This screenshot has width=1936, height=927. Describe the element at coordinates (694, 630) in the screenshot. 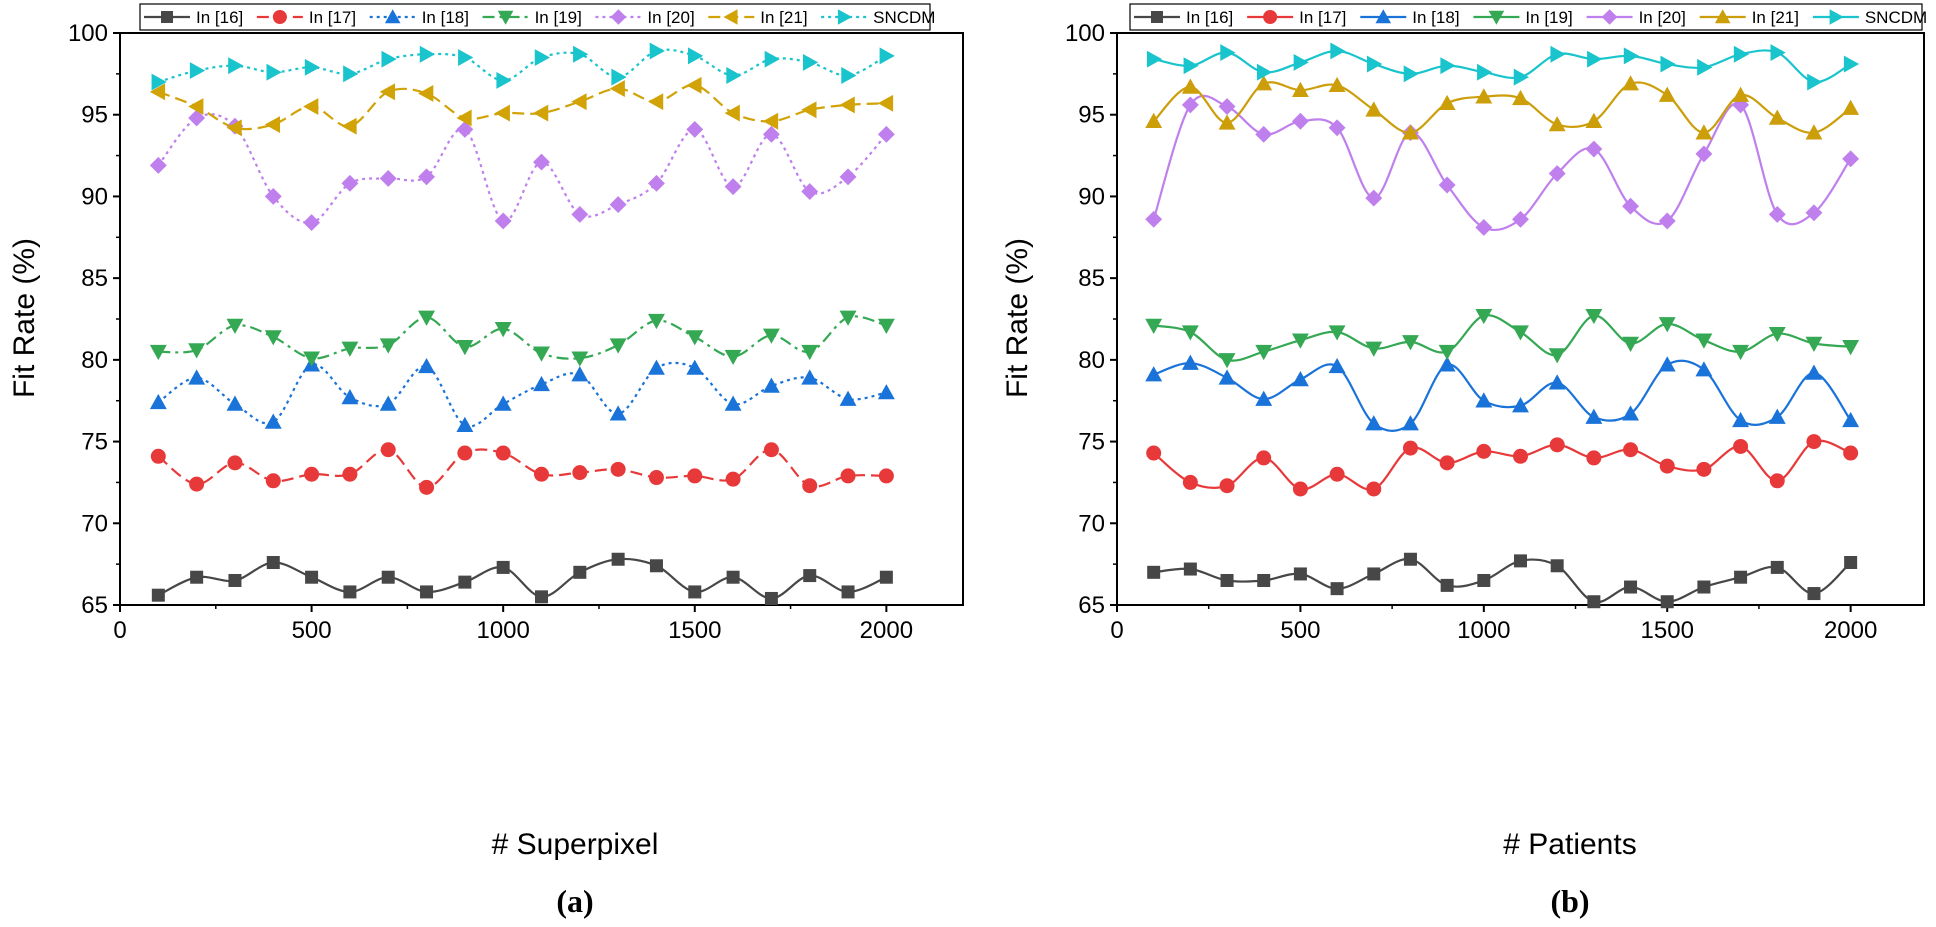

I see `x-tick-label-a: 1500` at that location.